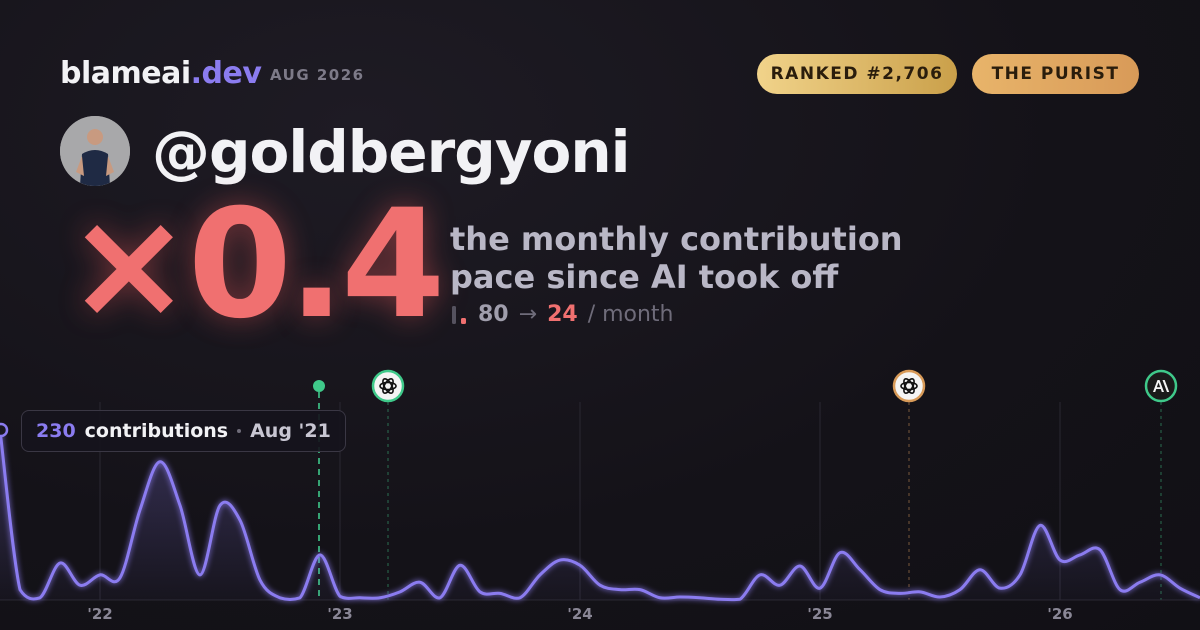  Describe the element at coordinates (255, 265) in the screenshot. I see `multiplier: ×0.4` at that location.